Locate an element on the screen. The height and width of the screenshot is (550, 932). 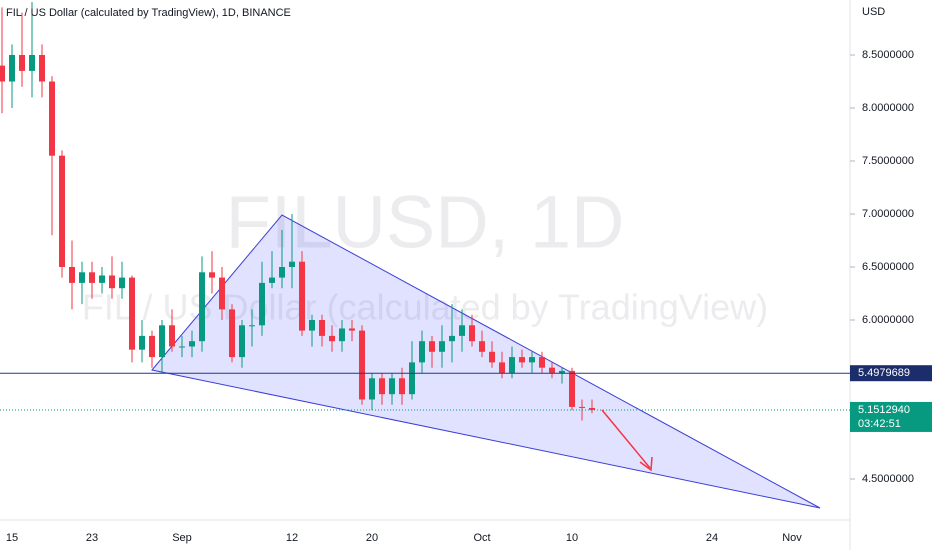
y-tick-label: 6.5000000 is located at coordinates (888, 267).